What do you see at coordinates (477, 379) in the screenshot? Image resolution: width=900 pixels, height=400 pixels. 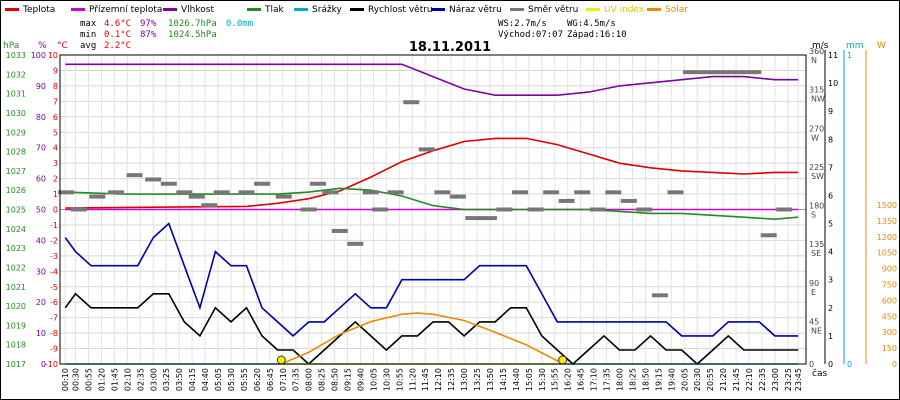 I see `x-tick-label: 13:25` at bounding box center [477, 379].